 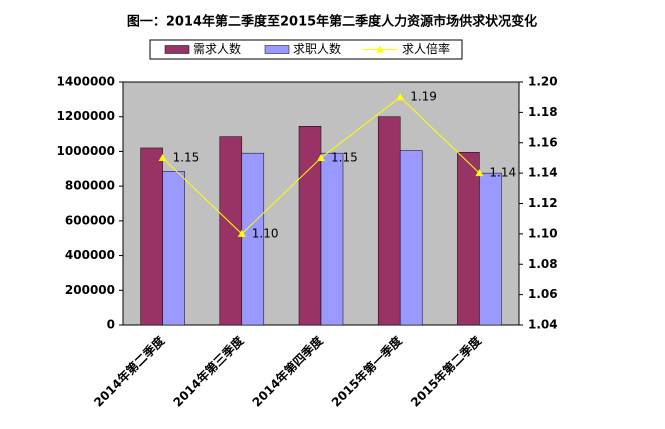 I want to click on legend-label: 需求人数, so click(x=217, y=48).